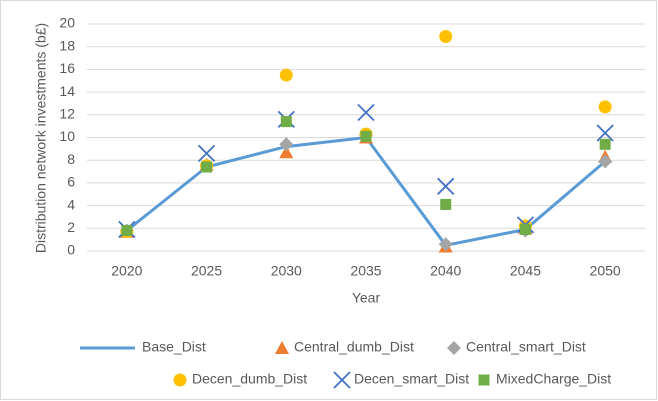  What do you see at coordinates (525, 271) in the screenshot?
I see `x-tick-label: 2045` at bounding box center [525, 271].